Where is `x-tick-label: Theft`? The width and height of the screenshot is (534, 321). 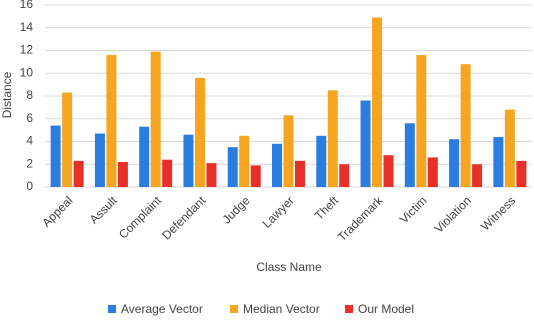
x-tick-label: Theft is located at coordinates (327, 208).